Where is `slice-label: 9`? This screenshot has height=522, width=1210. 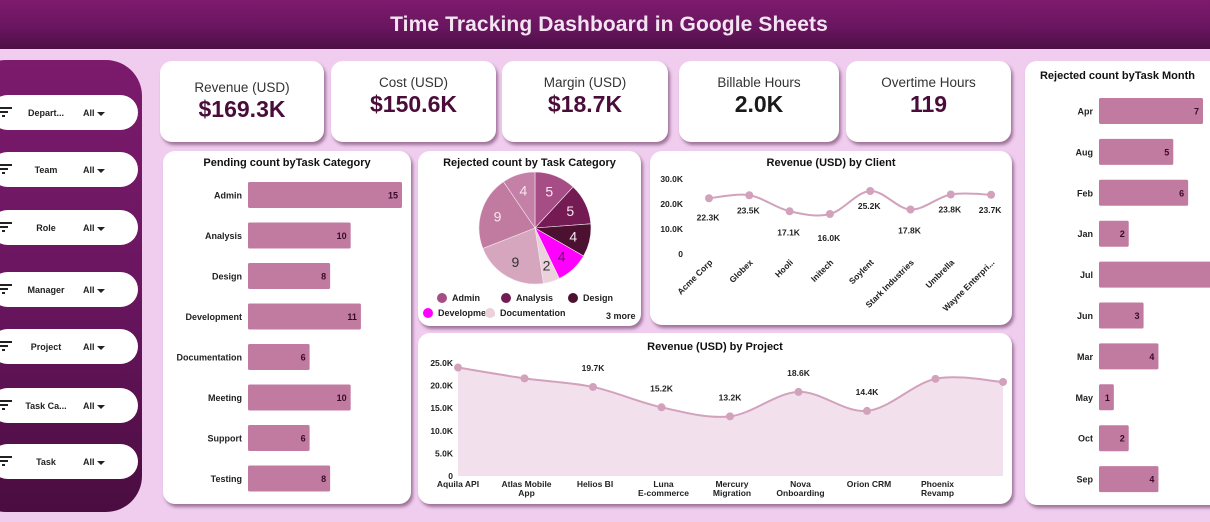
slice-label: 9 is located at coordinates (516, 262).